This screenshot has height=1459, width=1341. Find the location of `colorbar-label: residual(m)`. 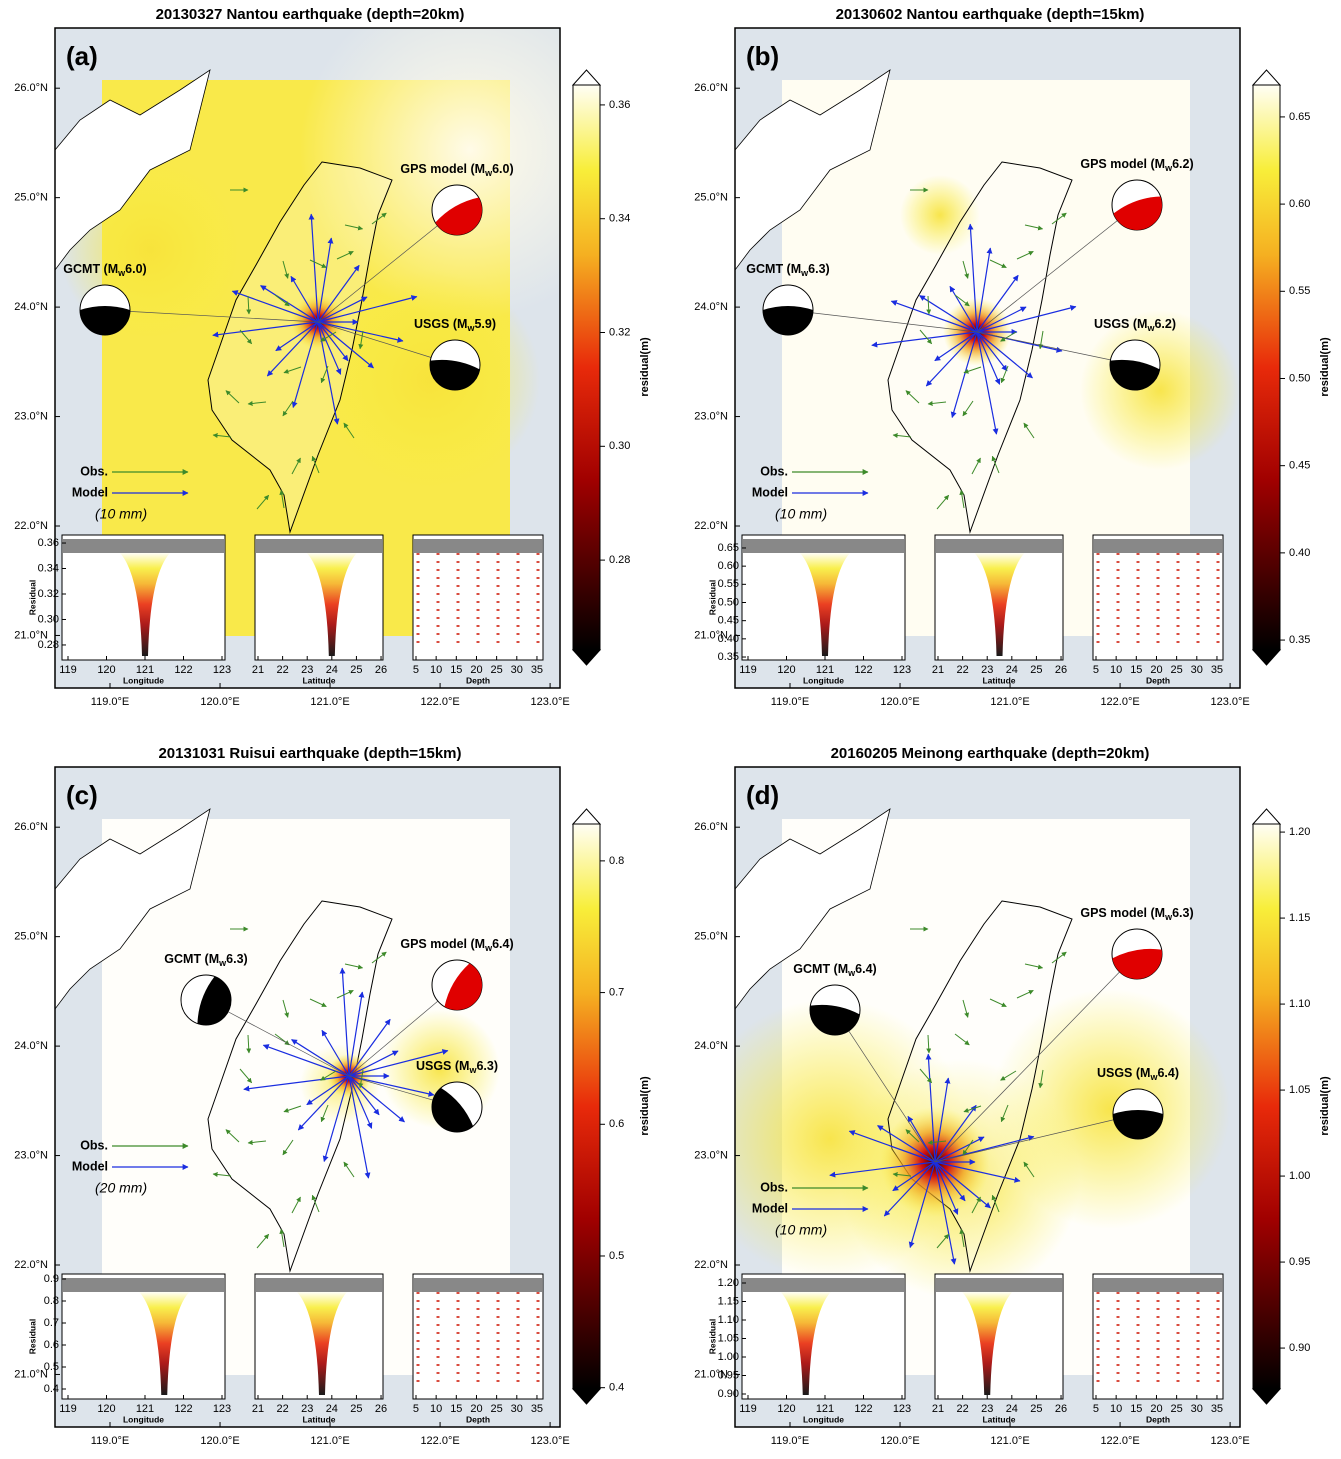

colorbar-label: residual(m) is located at coordinates (645, 367).